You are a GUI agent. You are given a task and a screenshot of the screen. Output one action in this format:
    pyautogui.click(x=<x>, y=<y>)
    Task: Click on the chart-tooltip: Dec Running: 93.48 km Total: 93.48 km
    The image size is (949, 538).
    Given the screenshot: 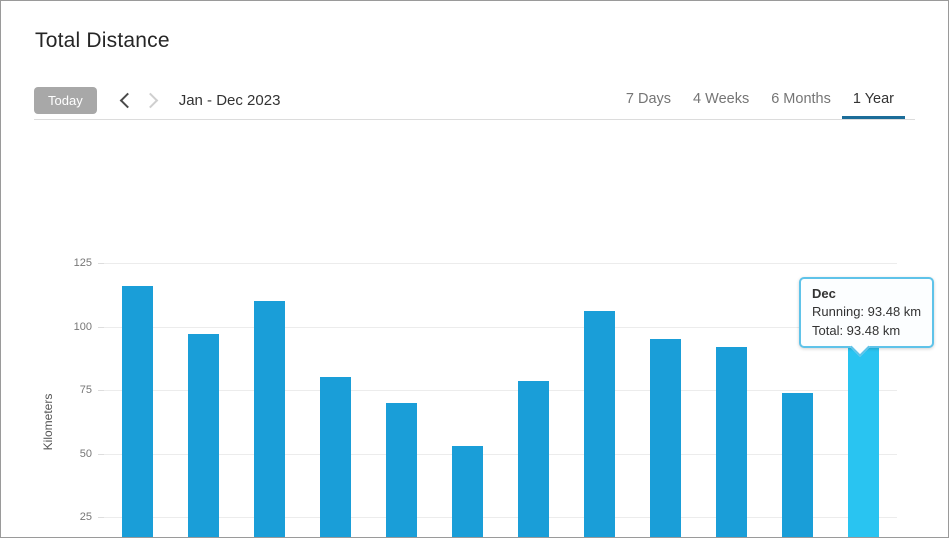 What is the action you would take?
    pyautogui.click(x=867, y=317)
    